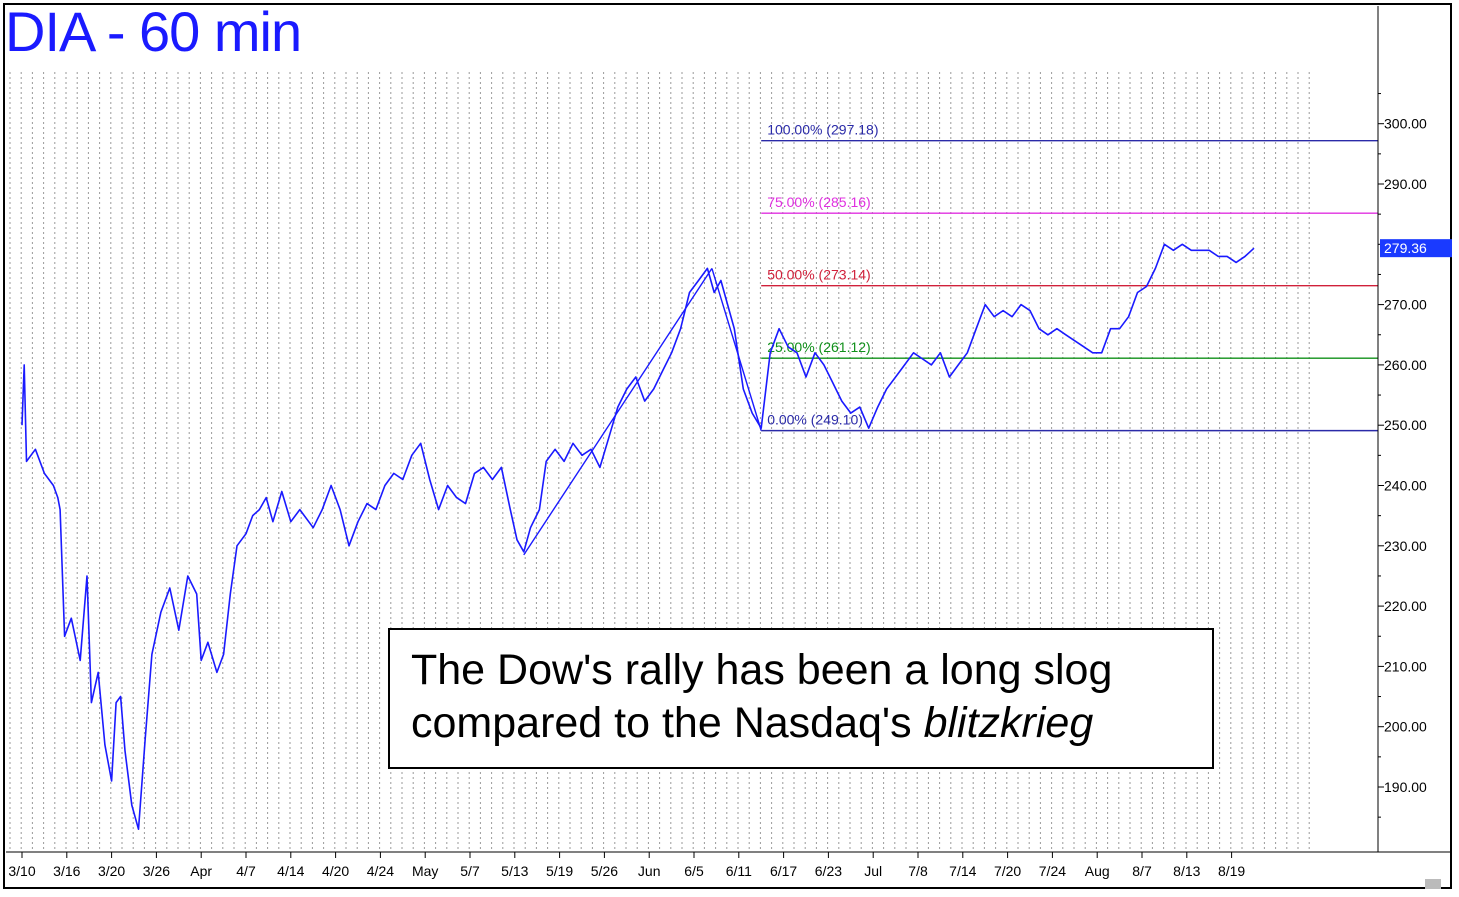 The width and height of the screenshot is (1459, 897). I want to click on x-tick-label: 3/10, so click(21, 871).